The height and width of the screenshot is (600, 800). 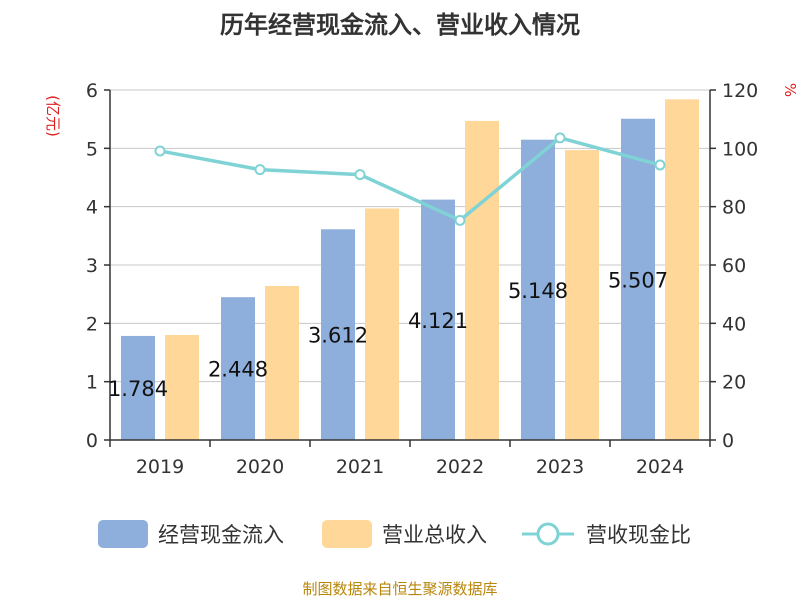 What do you see at coordinates (92, 91) in the screenshot?
I see `left-axis-tick-label: 6` at bounding box center [92, 91].